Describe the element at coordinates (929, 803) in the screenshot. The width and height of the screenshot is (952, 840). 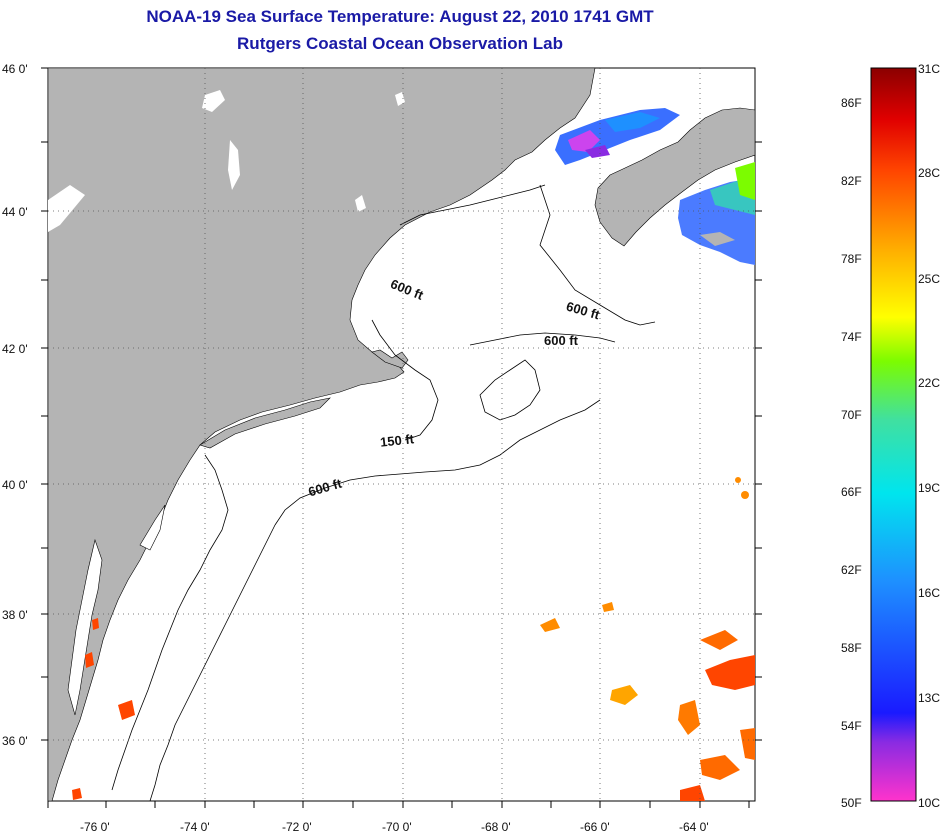
I see `colorbar-c-label: 10C` at that location.